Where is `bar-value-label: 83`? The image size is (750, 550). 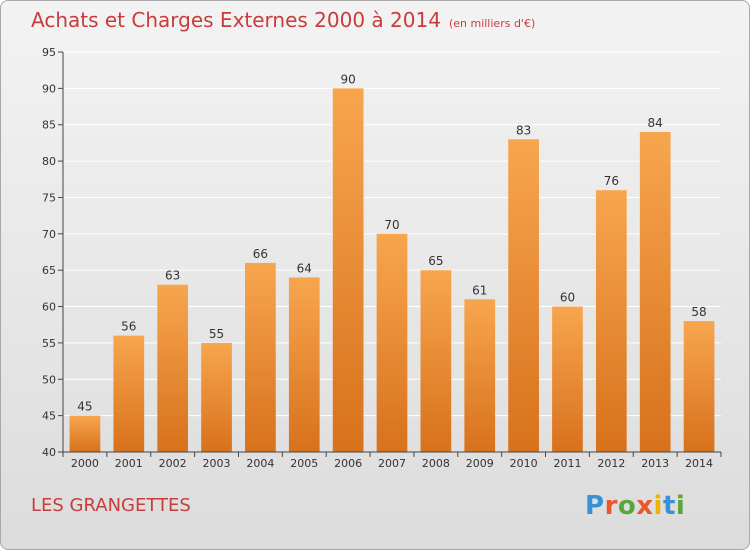
bar-value-label: 83 is located at coordinates (523, 130).